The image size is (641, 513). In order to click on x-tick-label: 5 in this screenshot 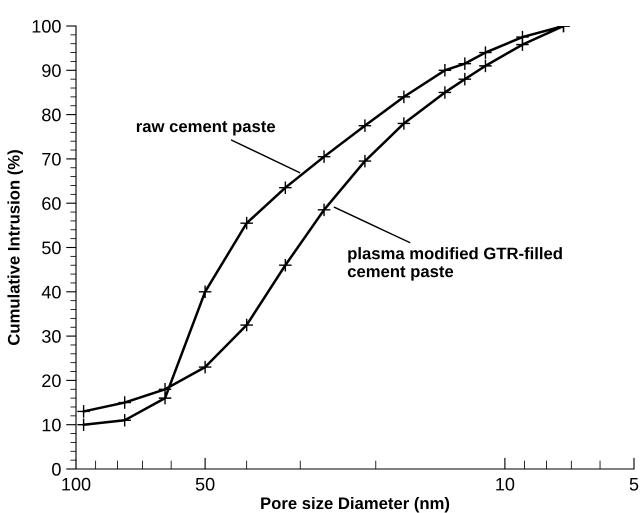, I will do `click(634, 484)`.